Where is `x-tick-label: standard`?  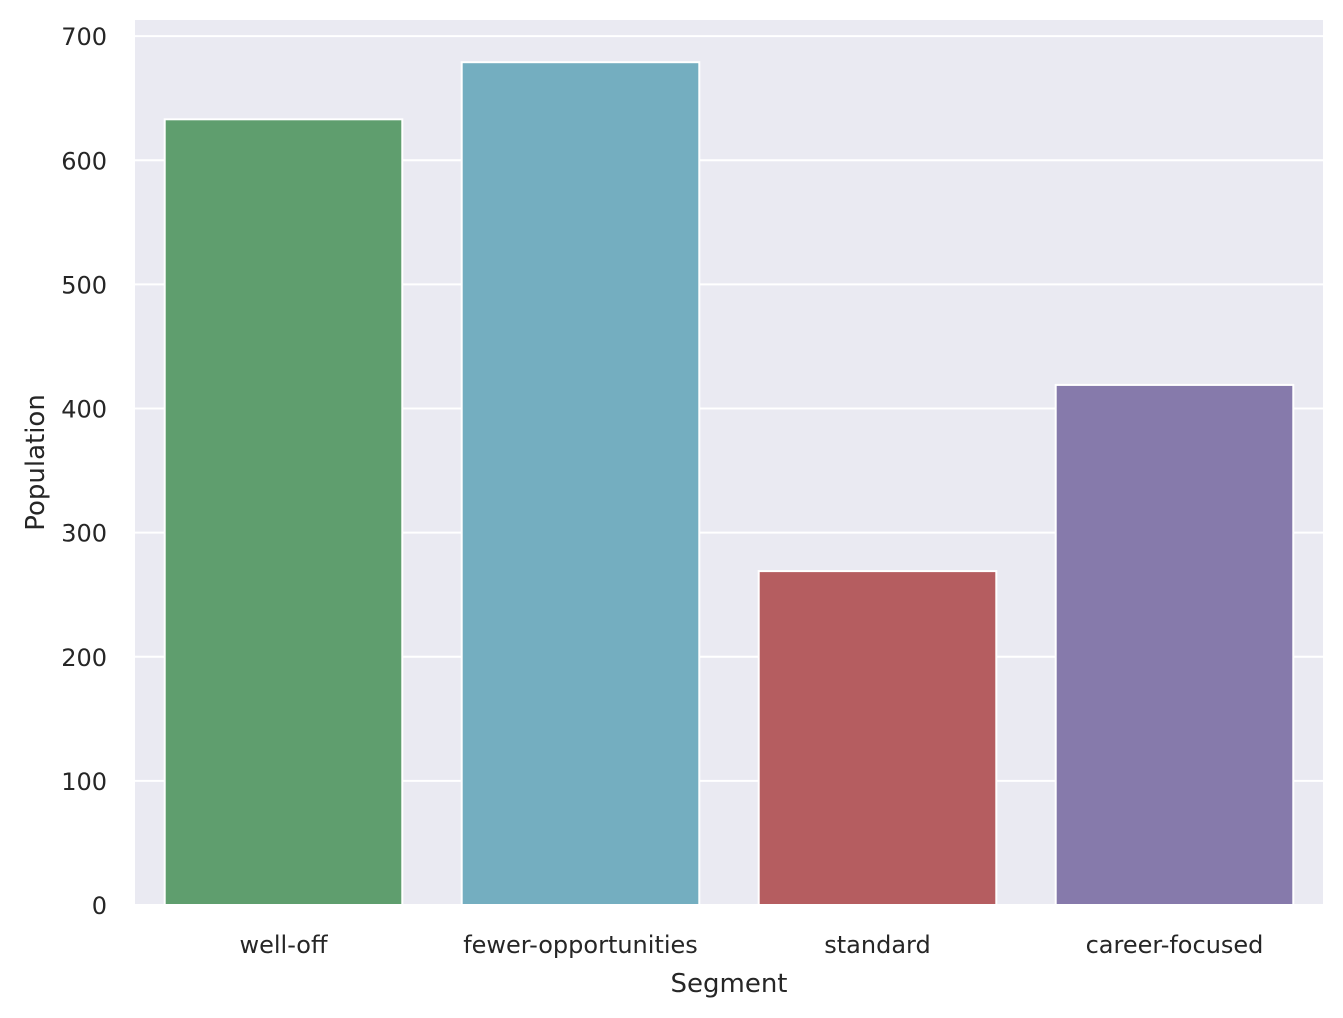 x-tick-label: standard is located at coordinates (877, 945).